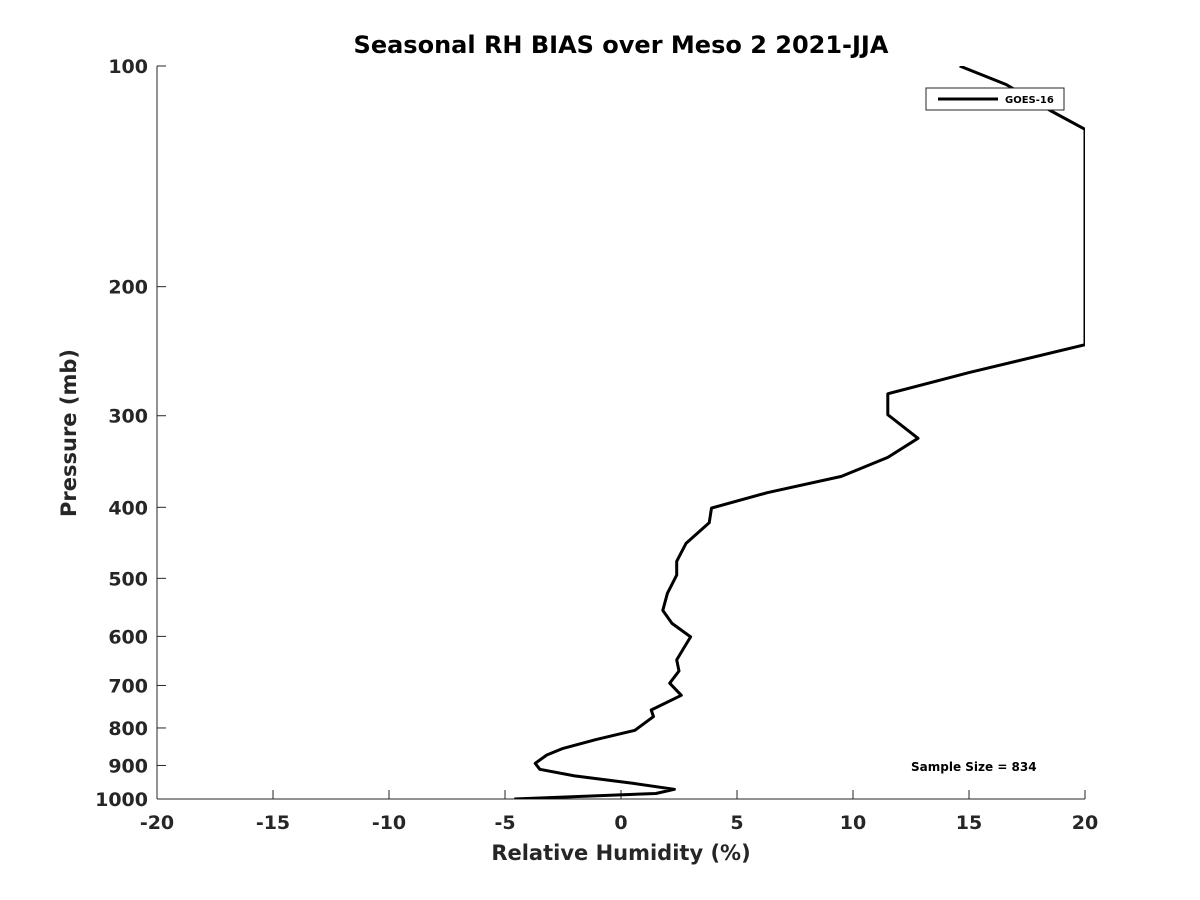 The height and width of the screenshot is (900, 1200). I want to click on x-tick-label: -10, so click(389, 823).